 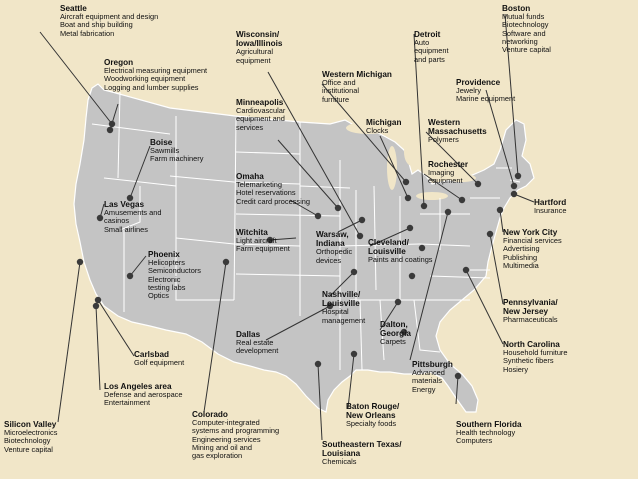 I want to click on label-title: Cleveland/ Louisville, so click(x=388, y=247).